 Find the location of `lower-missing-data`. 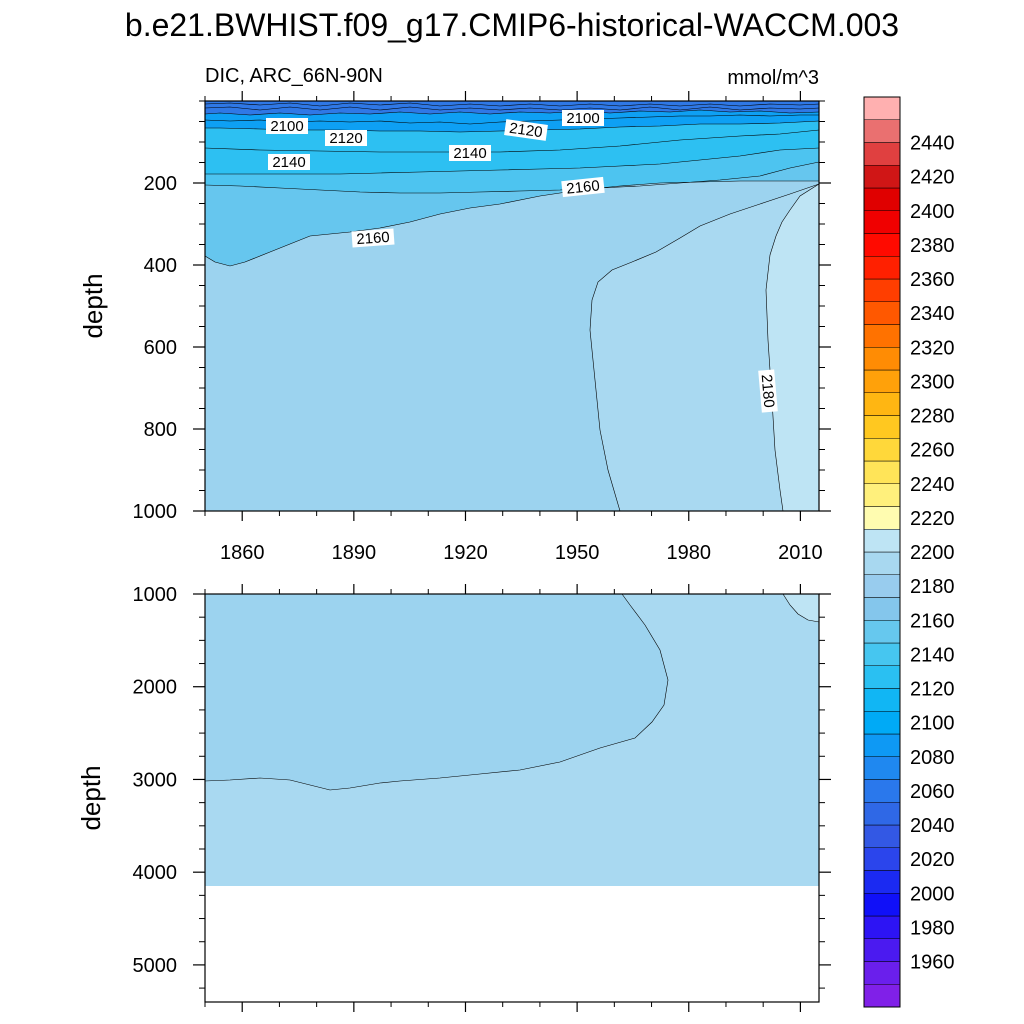

lower-missing-data is located at coordinates (512, 944).